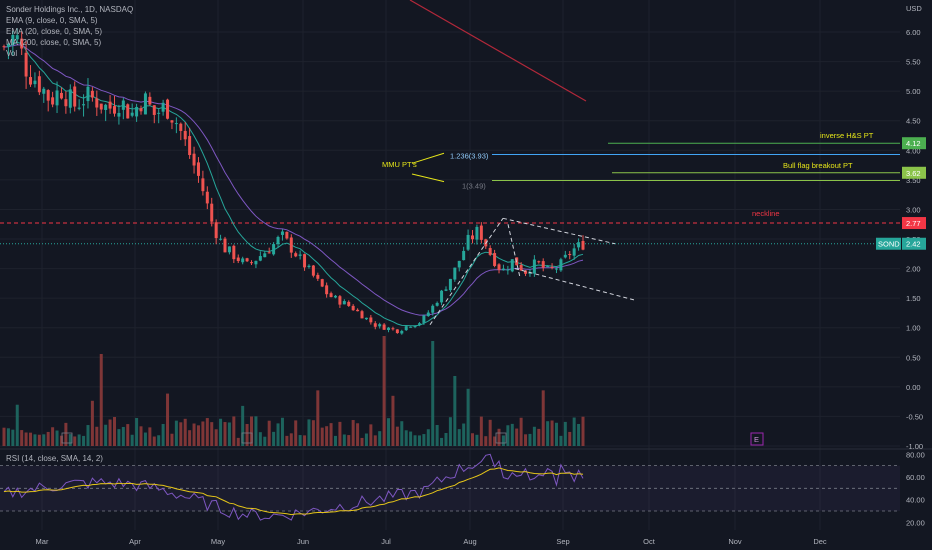  What do you see at coordinates (218, 541) in the screenshot?
I see `time-tick-label: May` at bounding box center [218, 541].